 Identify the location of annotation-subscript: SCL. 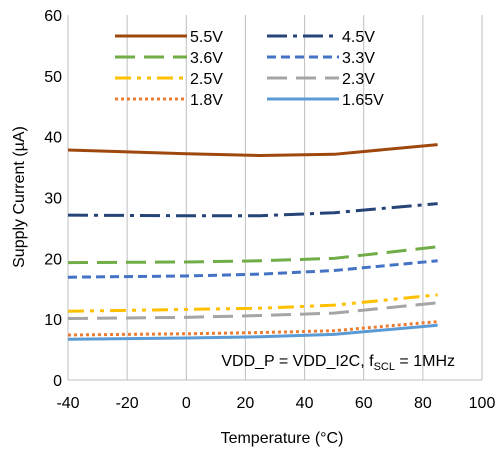
(384, 367).